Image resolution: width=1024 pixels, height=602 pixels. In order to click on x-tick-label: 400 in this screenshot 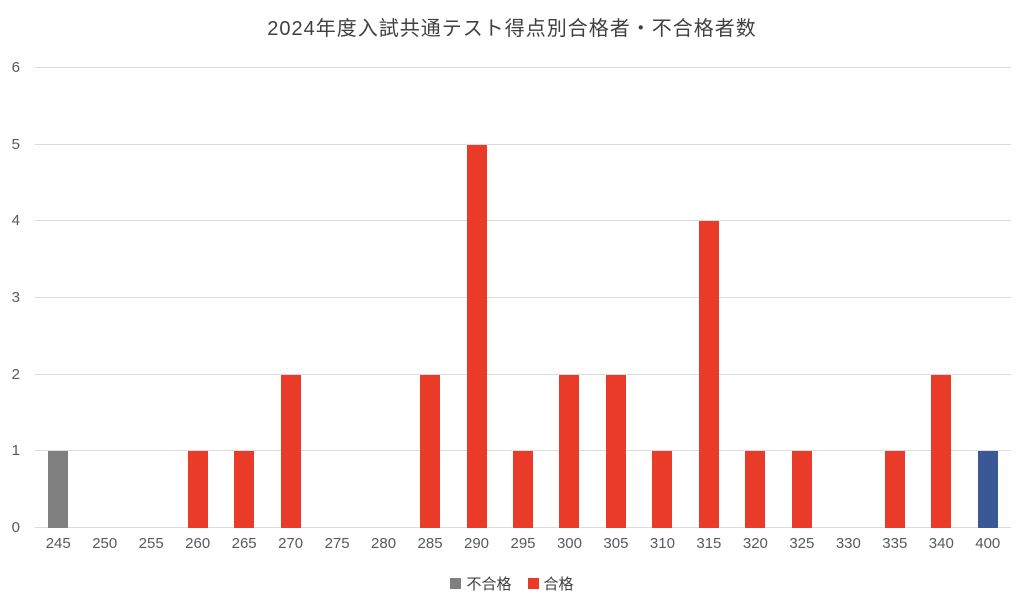, I will do `click(988, 543)`.